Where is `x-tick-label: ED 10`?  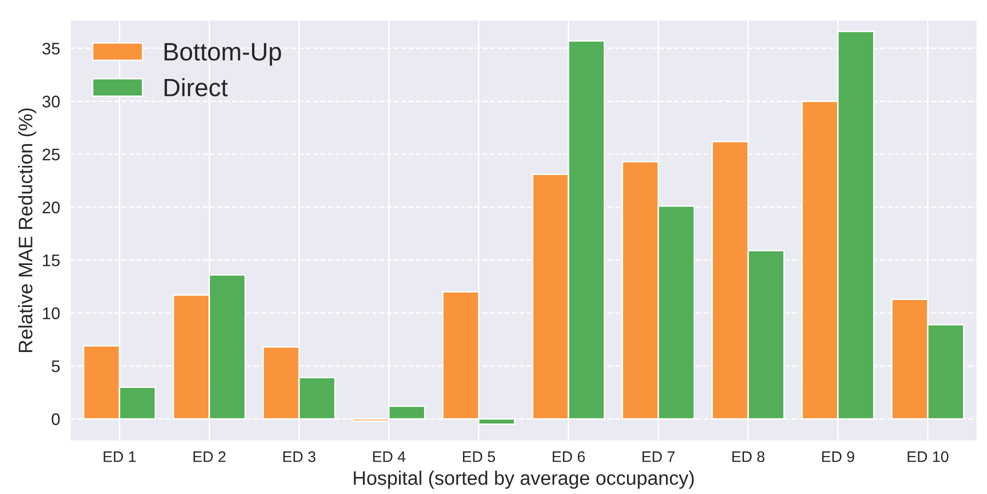 x-tick-label: ED 10 is located at coordinates (928, 456).